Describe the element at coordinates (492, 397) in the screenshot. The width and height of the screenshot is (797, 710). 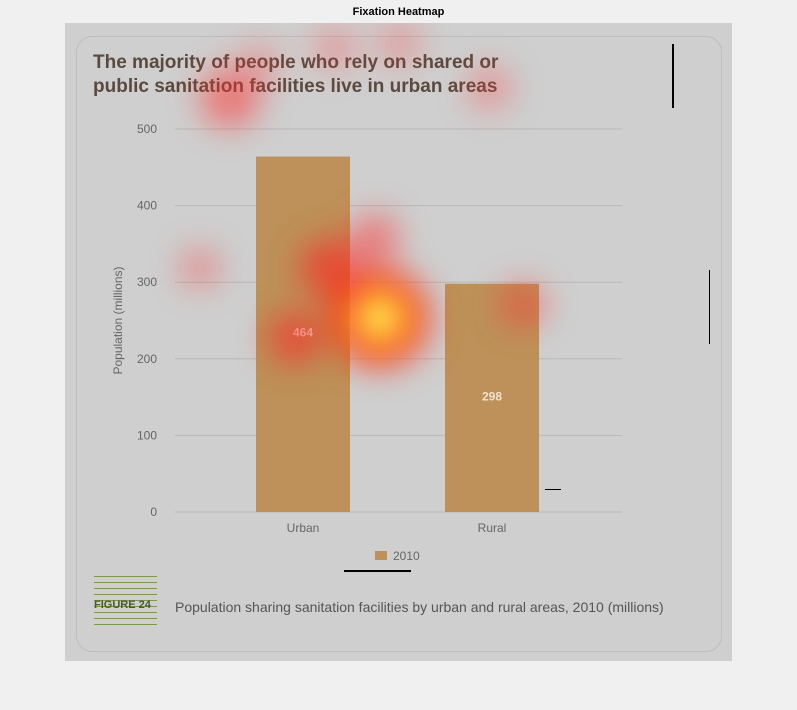
I see `bar-data-label: 298` at that location.